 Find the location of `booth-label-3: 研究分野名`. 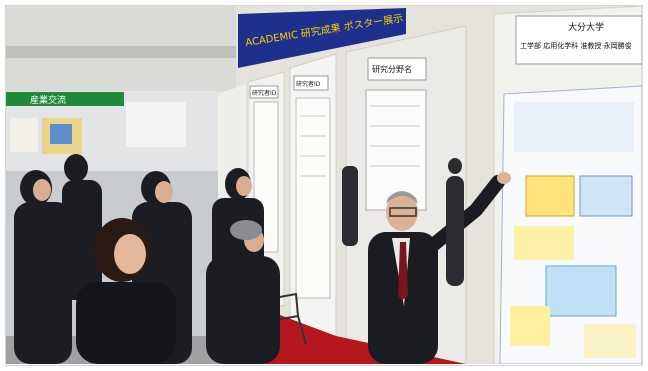

booth-label-3: 研究分野名 is located at coordinates (392, 69).